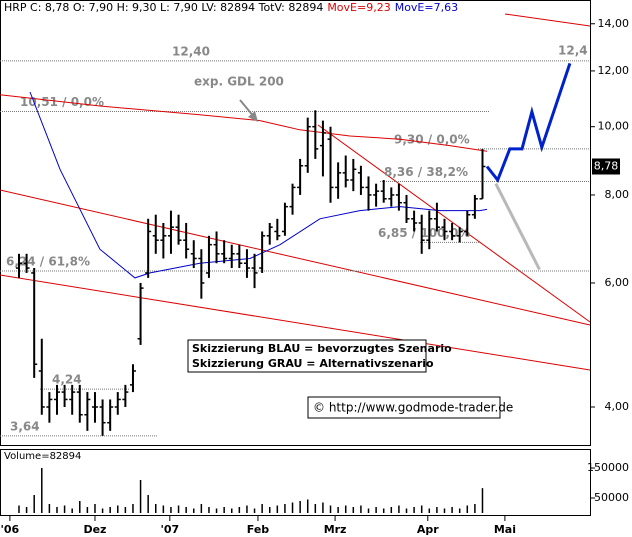 The width and height of the screenshot is (632, 537). Describe the element at coordinates (335, 529) in the screenshot. I see `x-tick-label: Mrz` at that location.